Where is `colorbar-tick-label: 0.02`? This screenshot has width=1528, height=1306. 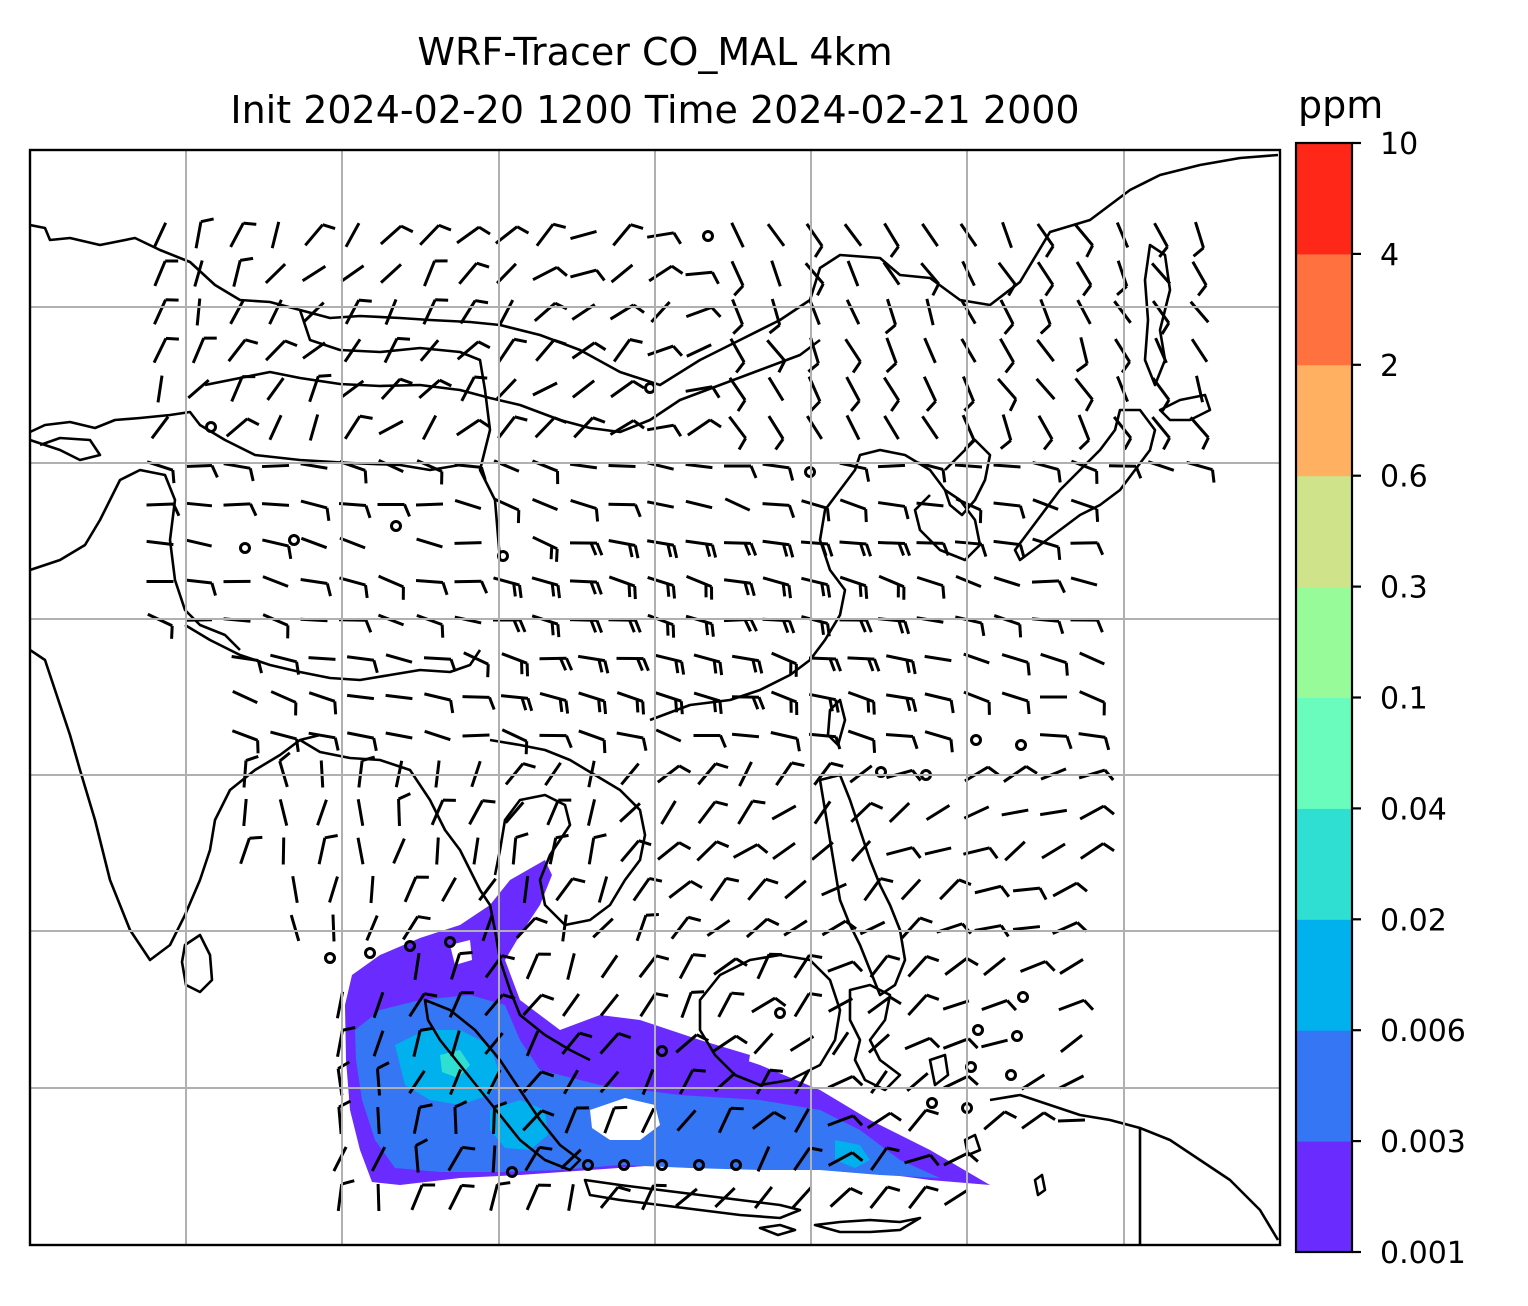
colorbar-tick-label: 0.02 is located at coordinates (1413, 920).